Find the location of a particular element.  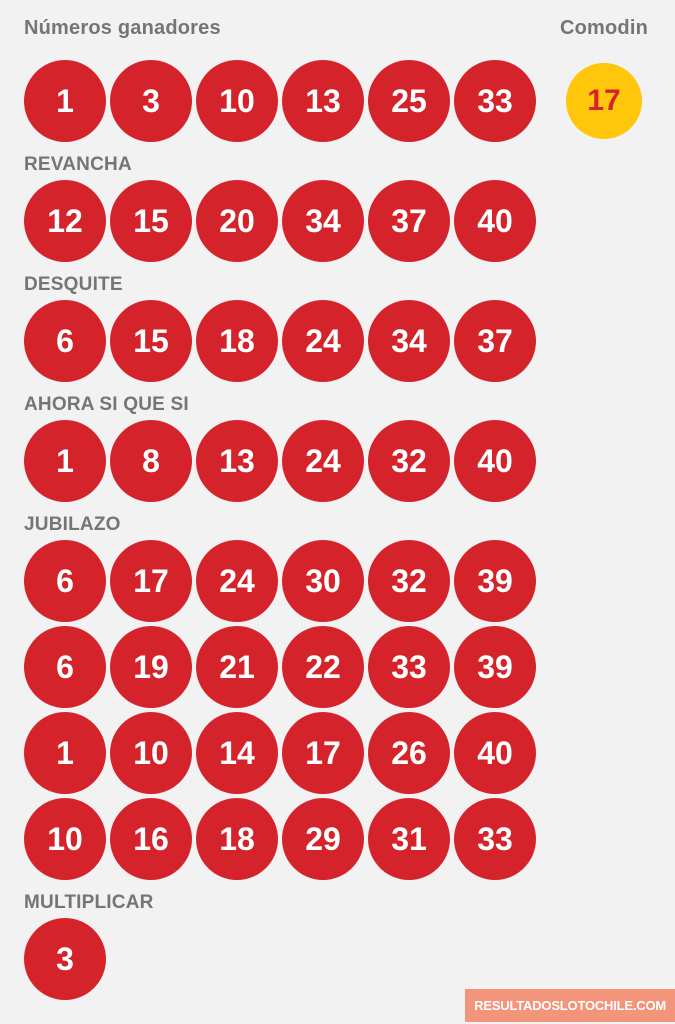

watermark-logo: RESULTADOSLOTOCHILE.COM is located at coordinates (570, 1005).